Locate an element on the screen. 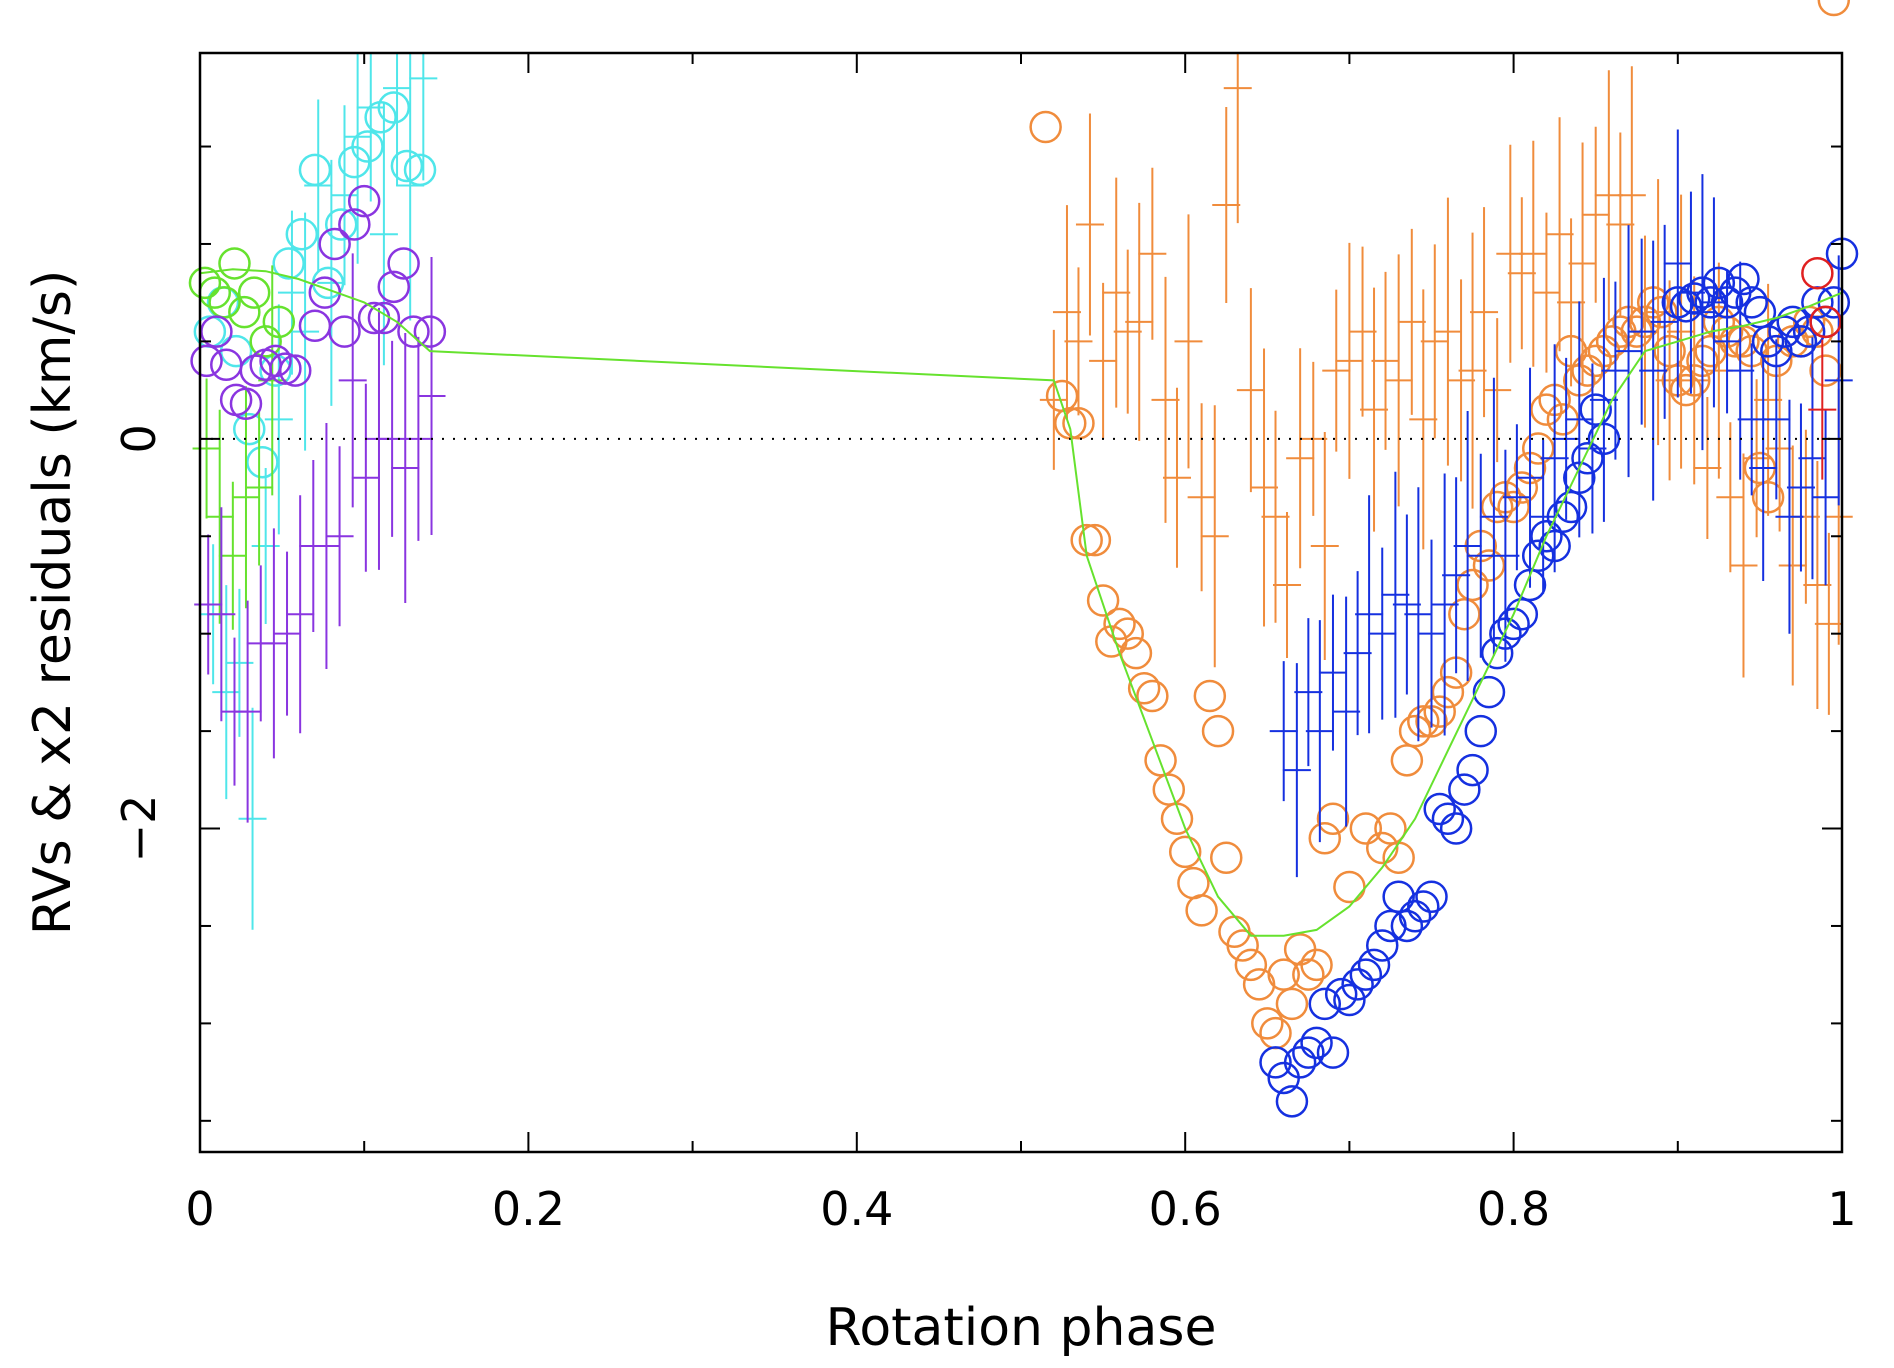 The image size is (1894, 1368). x-tick-label: 0.2 is located at coordinates (528, 1209).